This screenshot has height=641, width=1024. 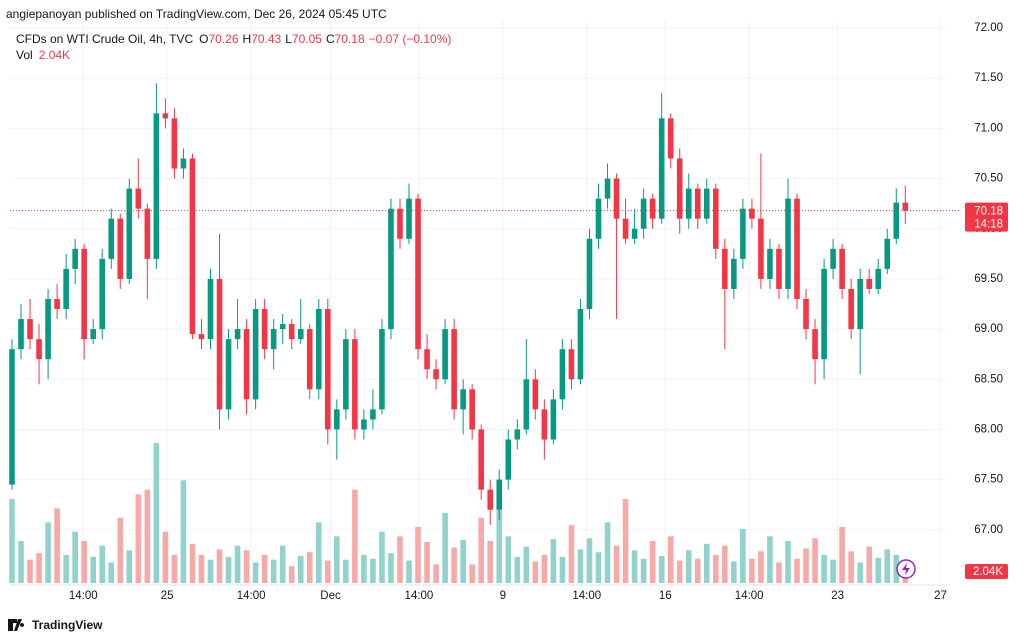 What do you see at coordinates (837, 596) in the screenshot?
I see `x-tick-label: 23` at bounding box center [837, 596].